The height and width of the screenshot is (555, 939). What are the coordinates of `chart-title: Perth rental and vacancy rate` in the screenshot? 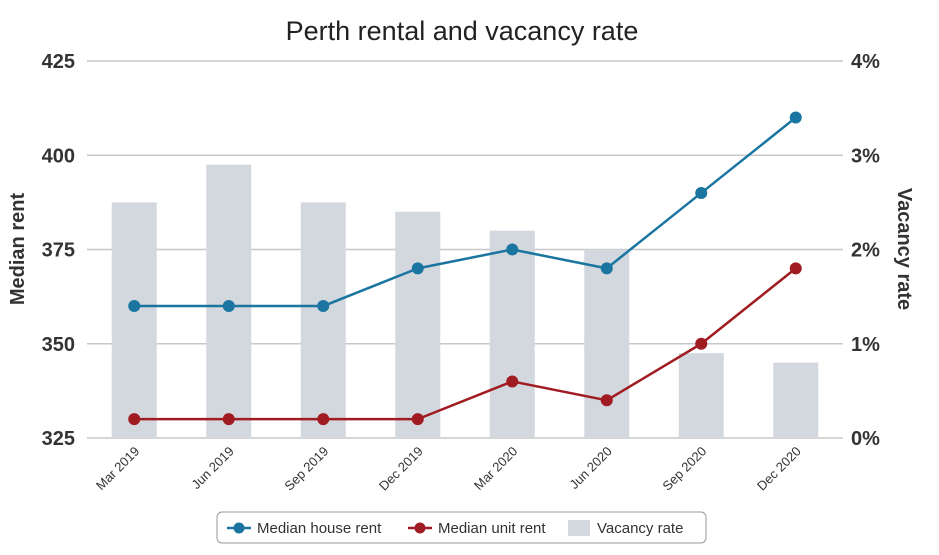 It's located at (462, 31).